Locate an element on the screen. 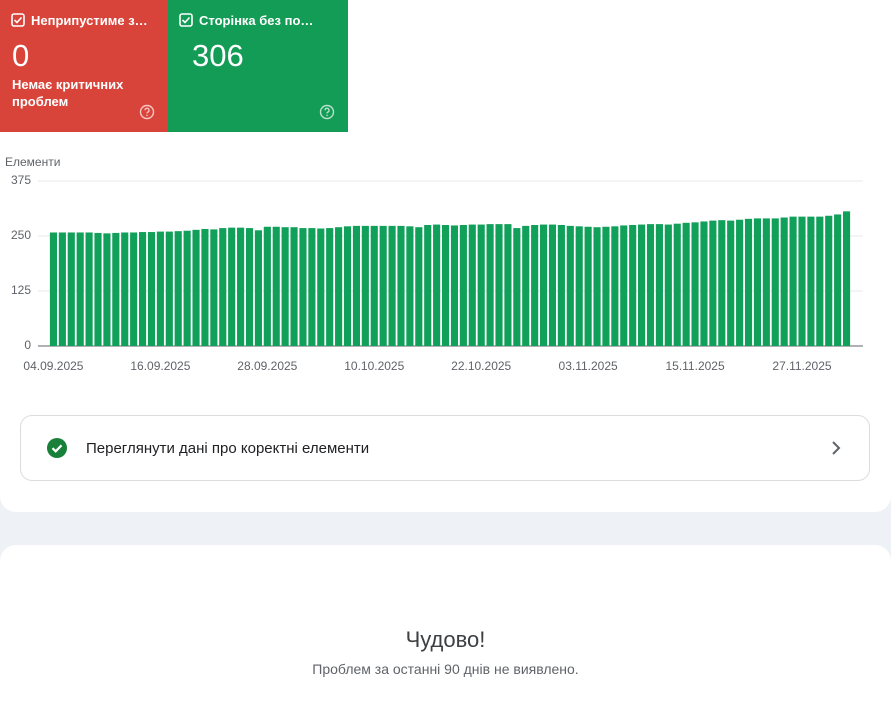 This screenshot has height=715, width=891. link-label: Переглянути дані про коректні елементи is located at coordinates (228, 448).